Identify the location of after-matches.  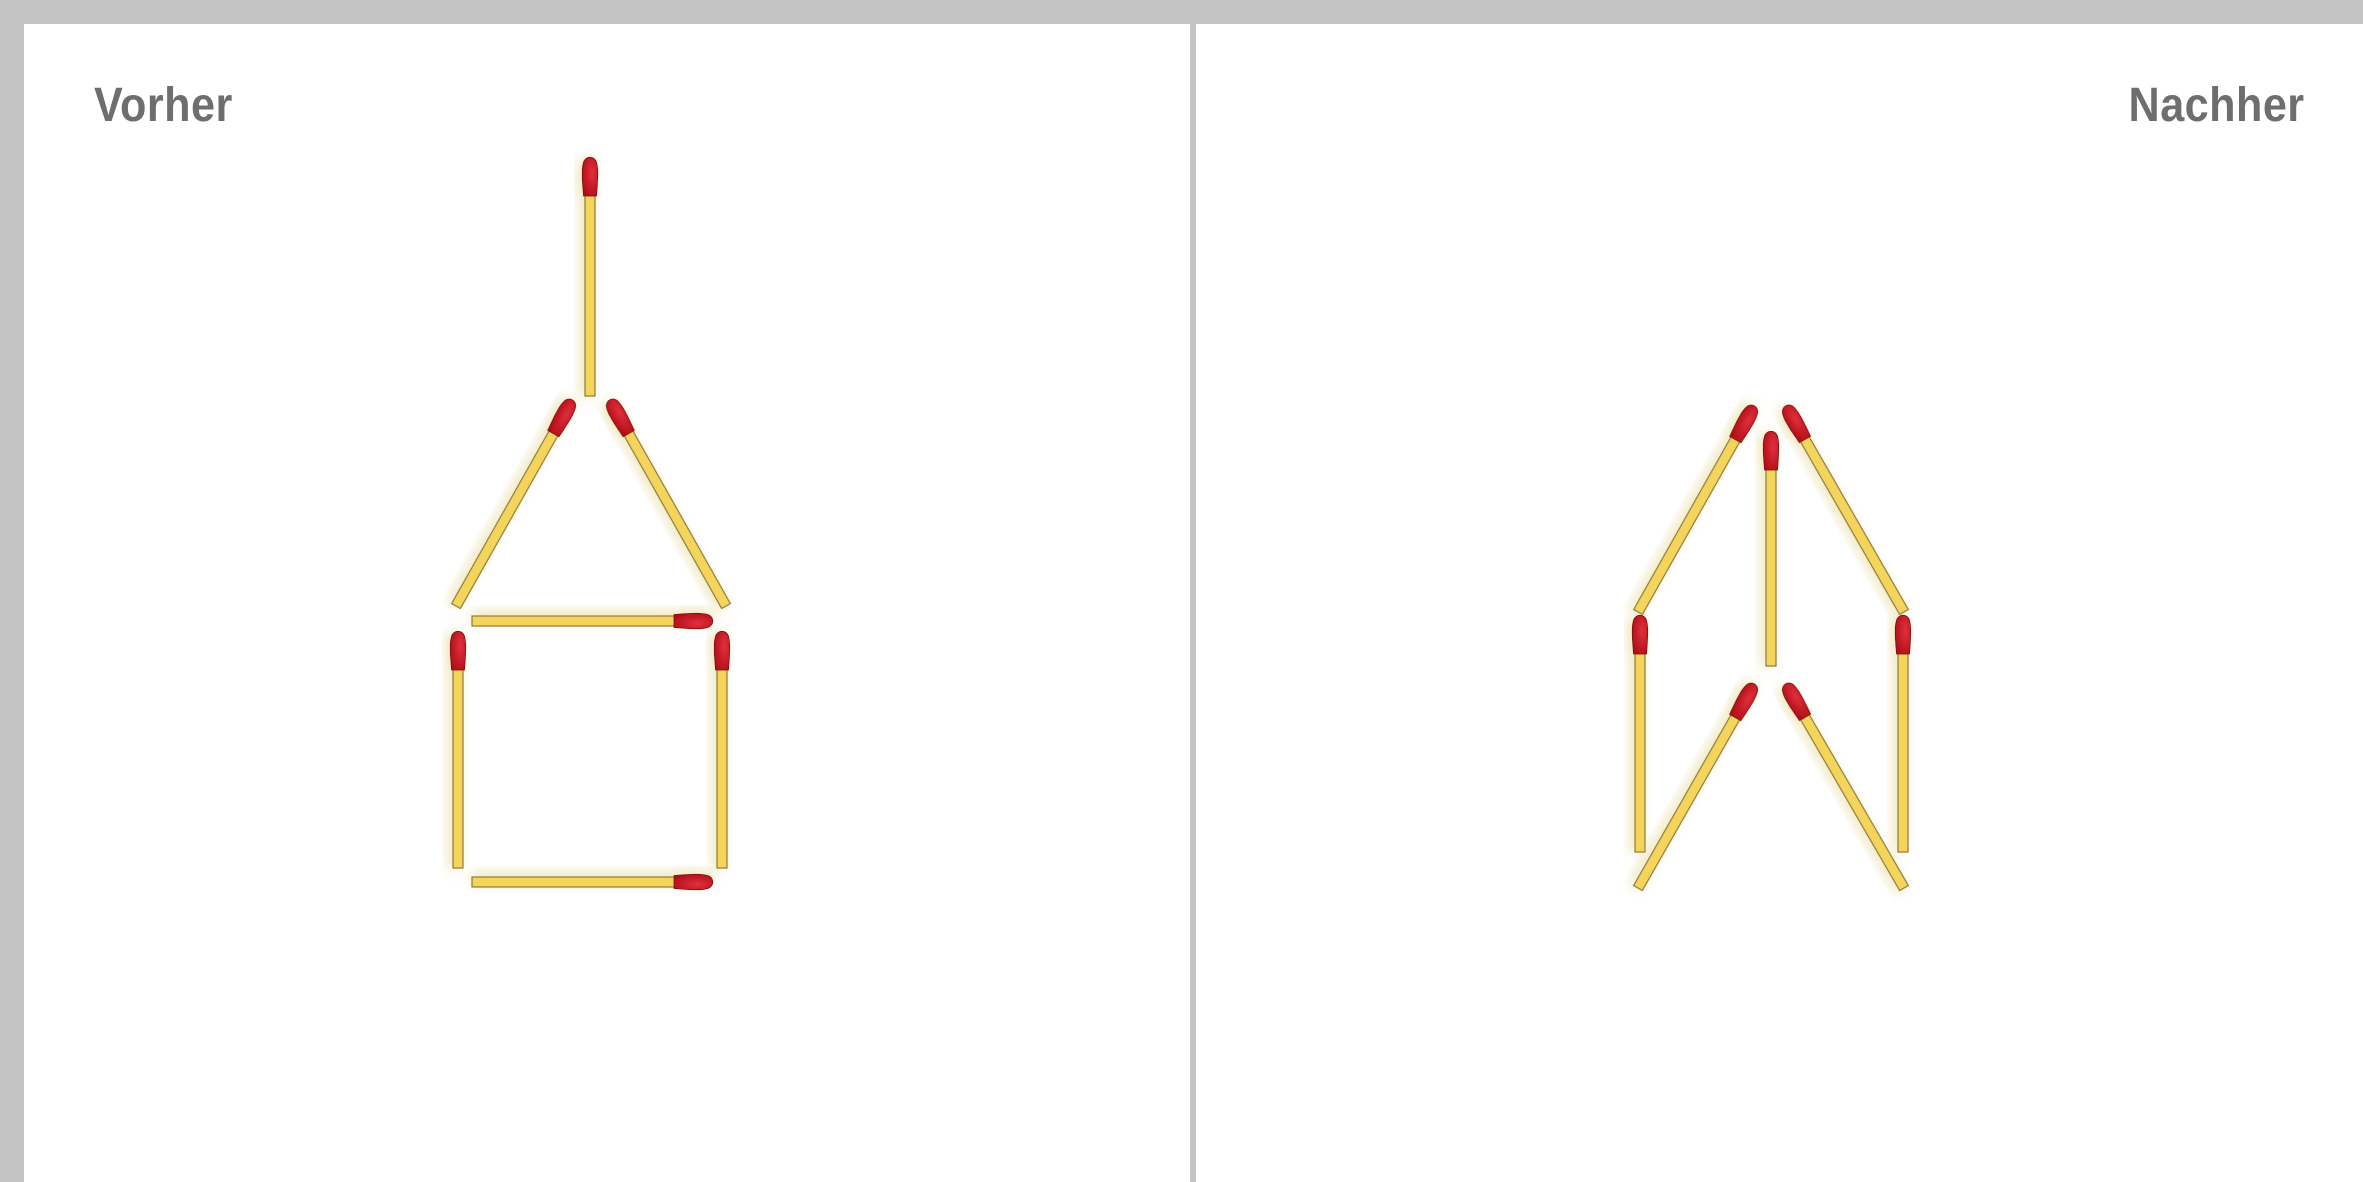
(1771, 647).